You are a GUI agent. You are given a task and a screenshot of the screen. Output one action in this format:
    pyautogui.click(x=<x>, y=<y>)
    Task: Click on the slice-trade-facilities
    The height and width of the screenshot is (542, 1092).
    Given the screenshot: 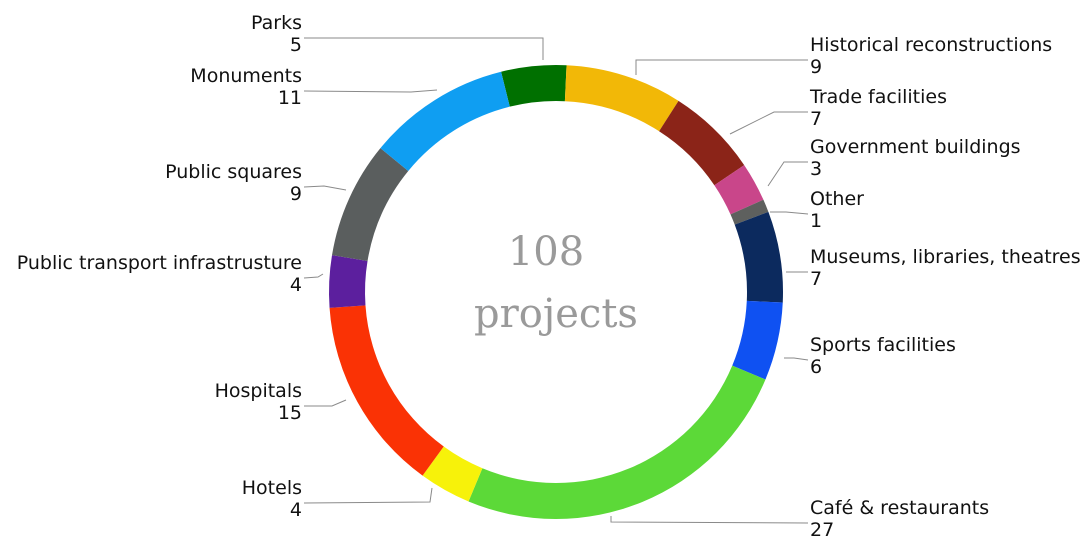 What is the action you would take?
    pyautogui.click(x=702, y=143)
    